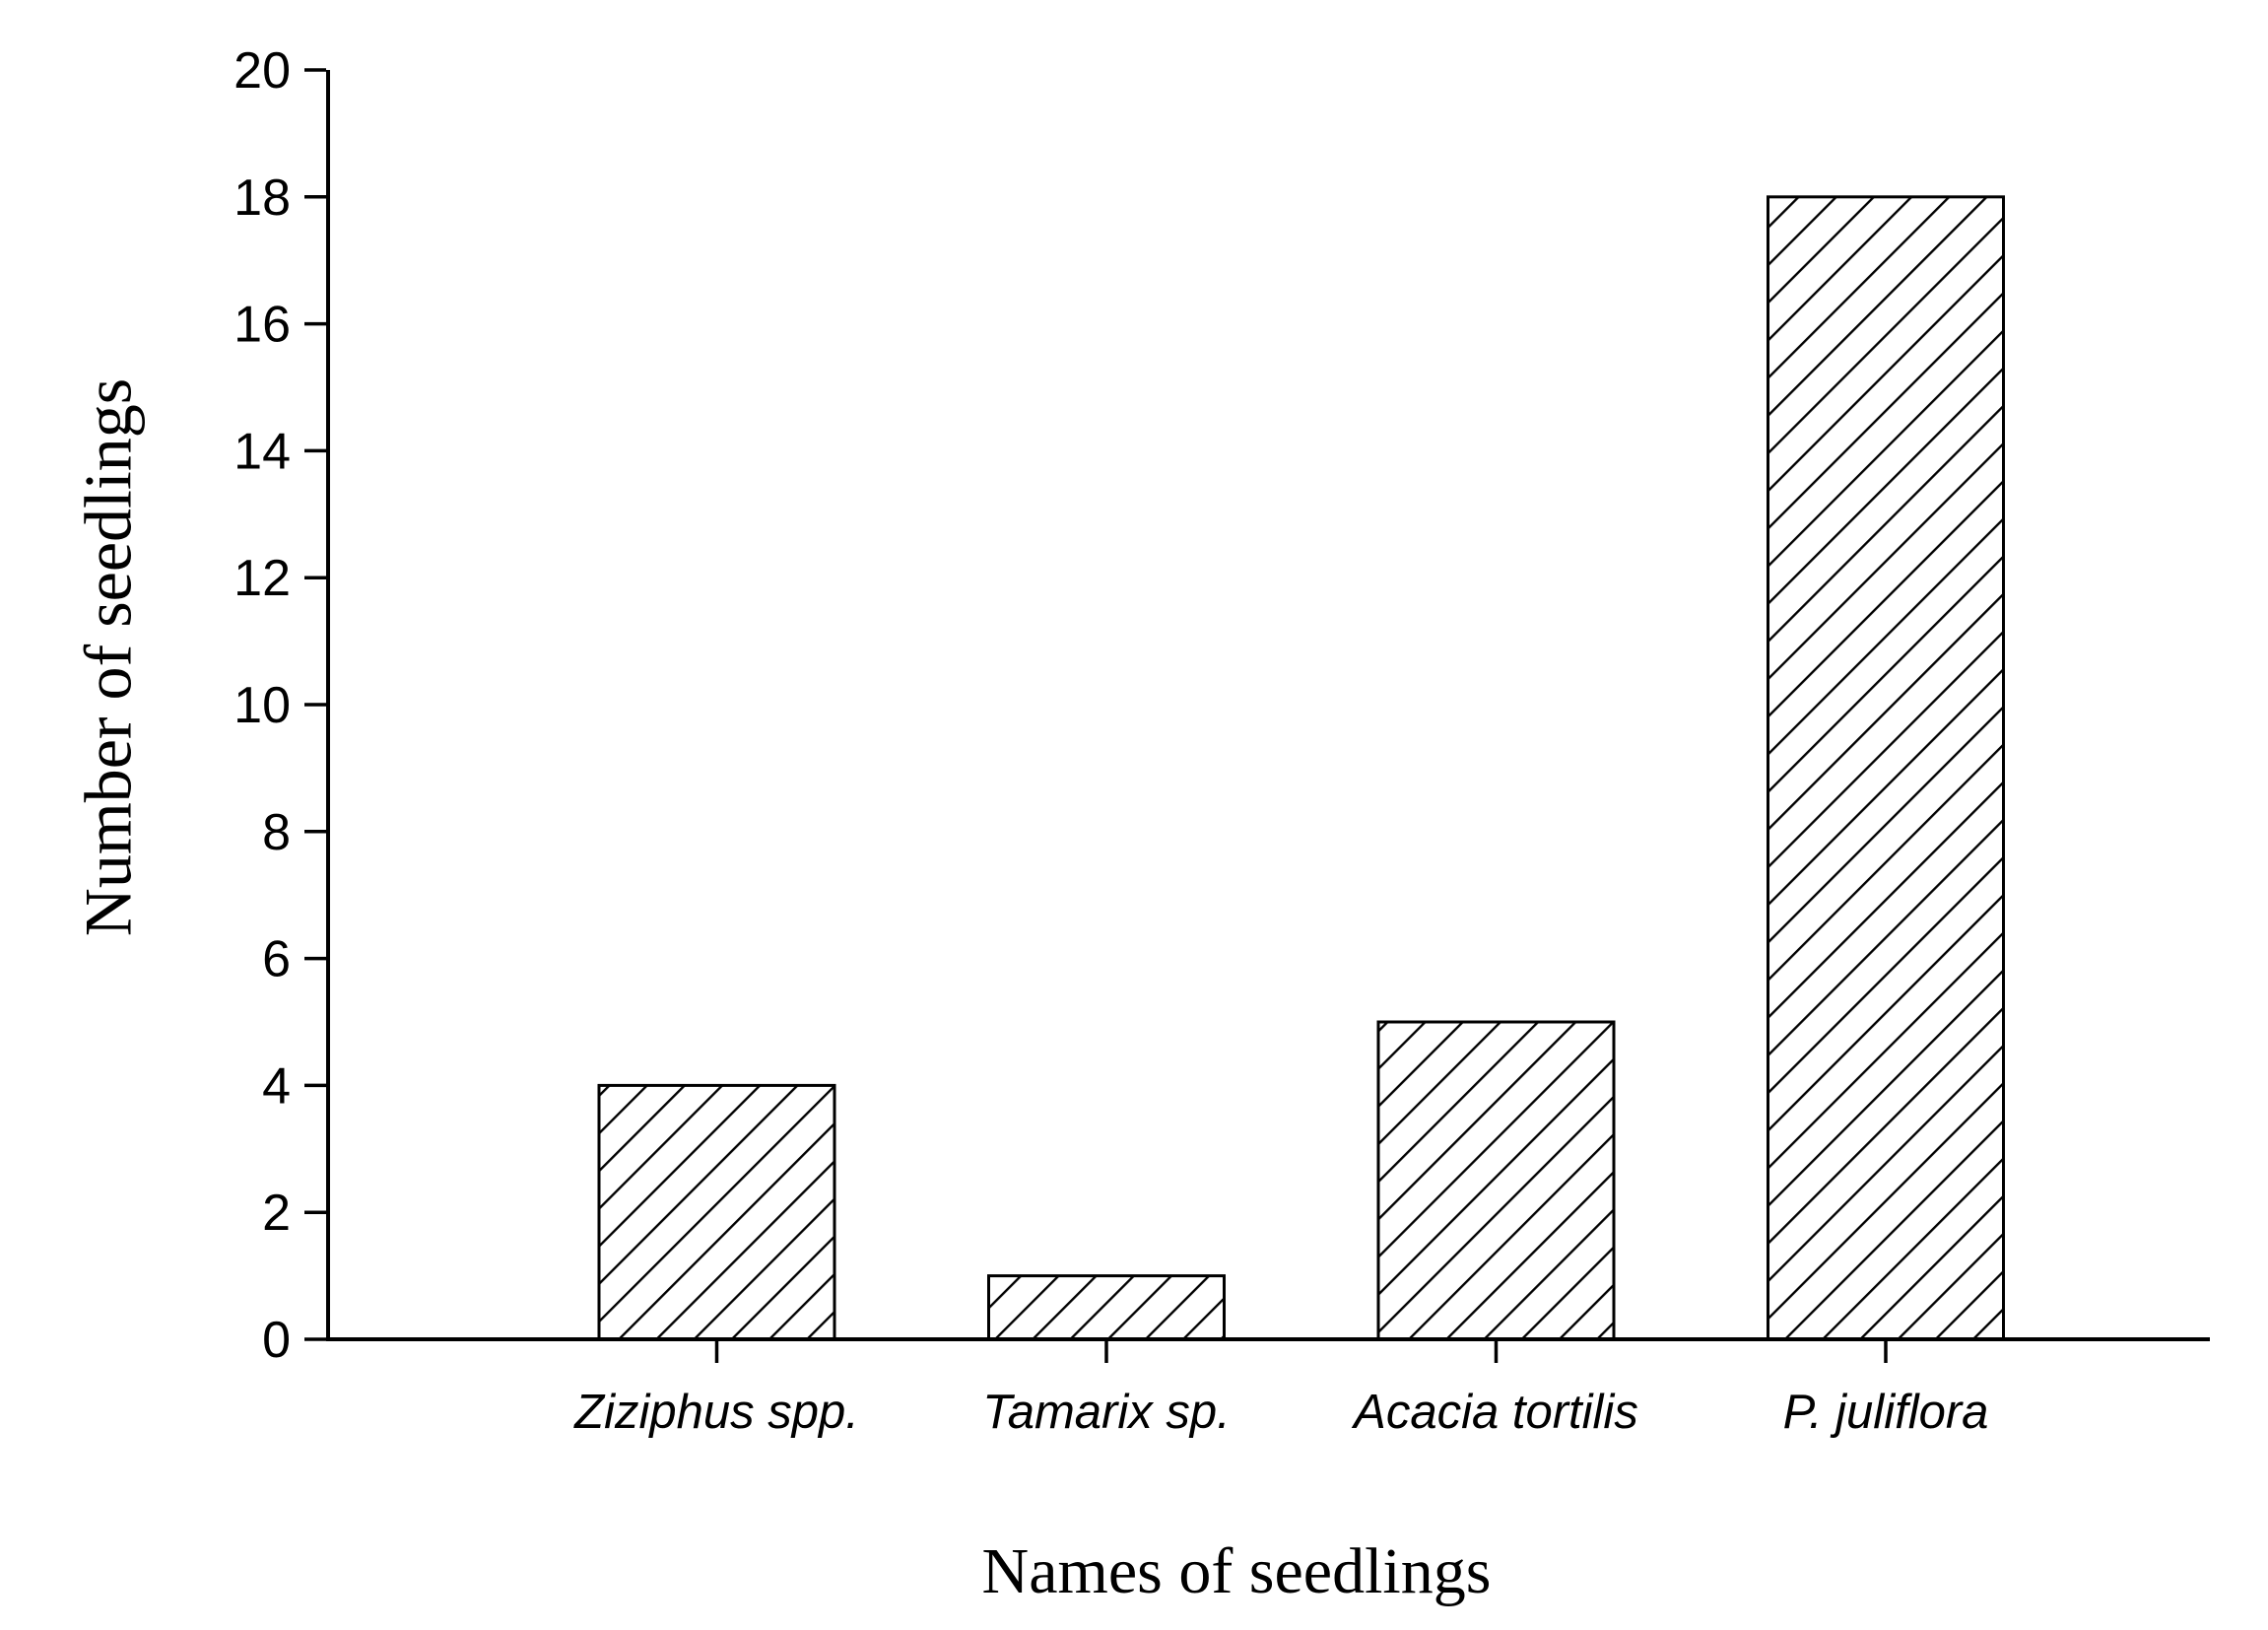 The image size is (2268, 1630). Describe the element at coordinates (262, 198) in the screenshot. I see `y-tick-label-18: 18` at that location.